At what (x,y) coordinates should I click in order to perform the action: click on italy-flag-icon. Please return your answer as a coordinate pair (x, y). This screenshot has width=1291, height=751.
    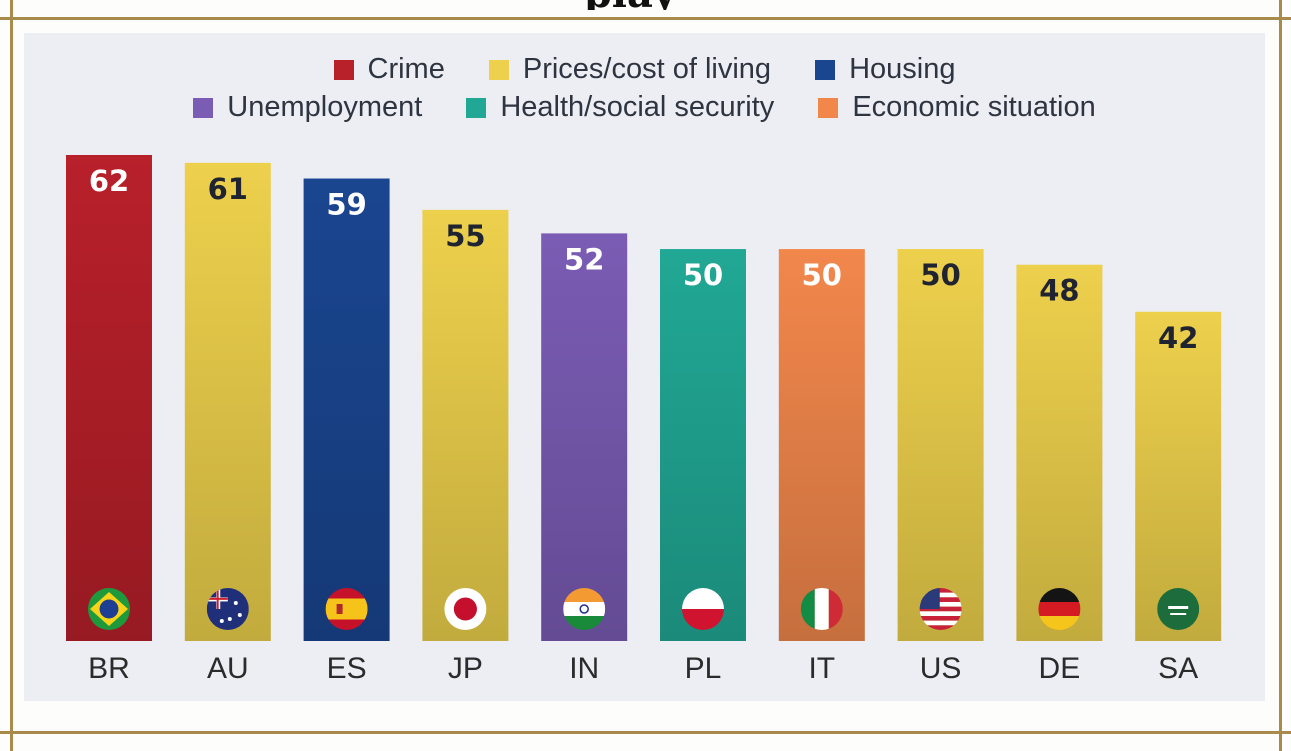
    Looking at the image, I should click on (821, 609).